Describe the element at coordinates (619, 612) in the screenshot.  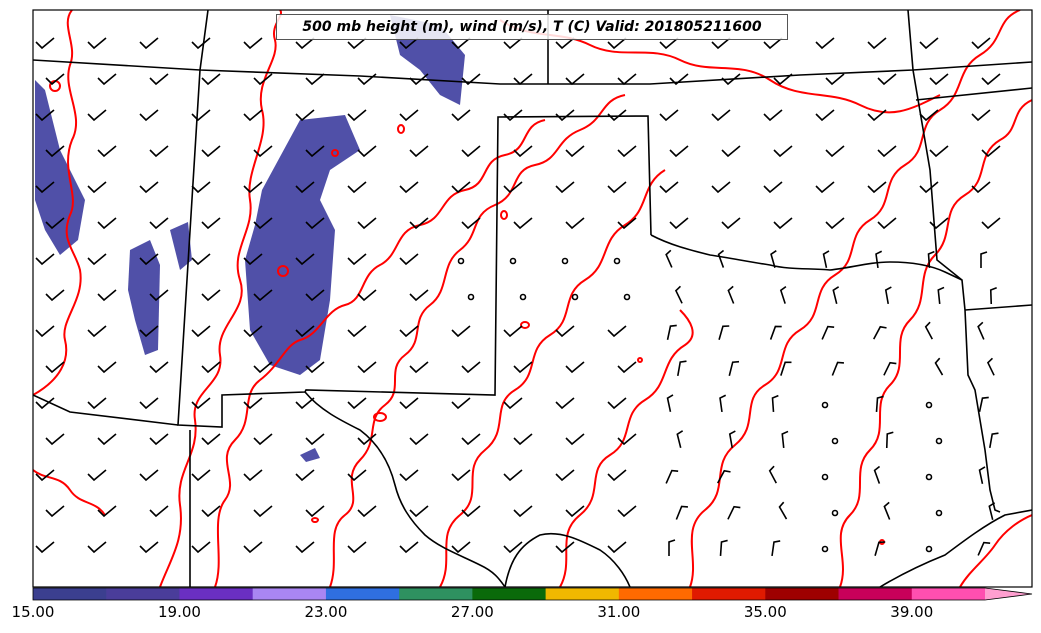
I see `colorbar-tick-label: 31.00` at that location.